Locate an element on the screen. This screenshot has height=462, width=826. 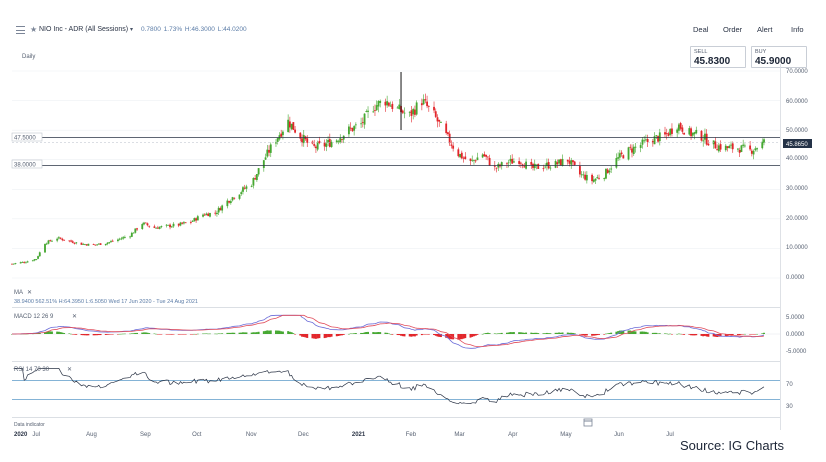
alert-link: Alert is located at coordinates (765, 29).